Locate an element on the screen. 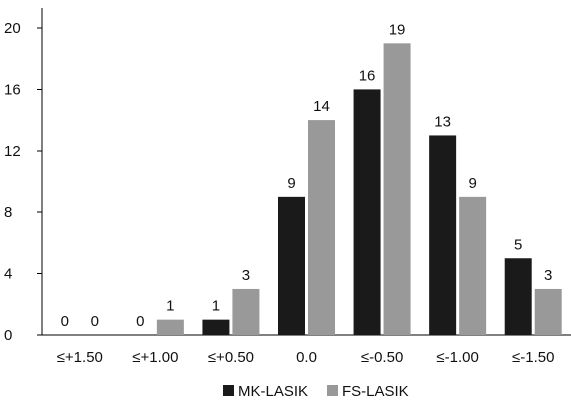 The width and height of the screenshot is (571, 409). y-axis: 0 4 8 12 16 20 is located at coordinates (23, 176).